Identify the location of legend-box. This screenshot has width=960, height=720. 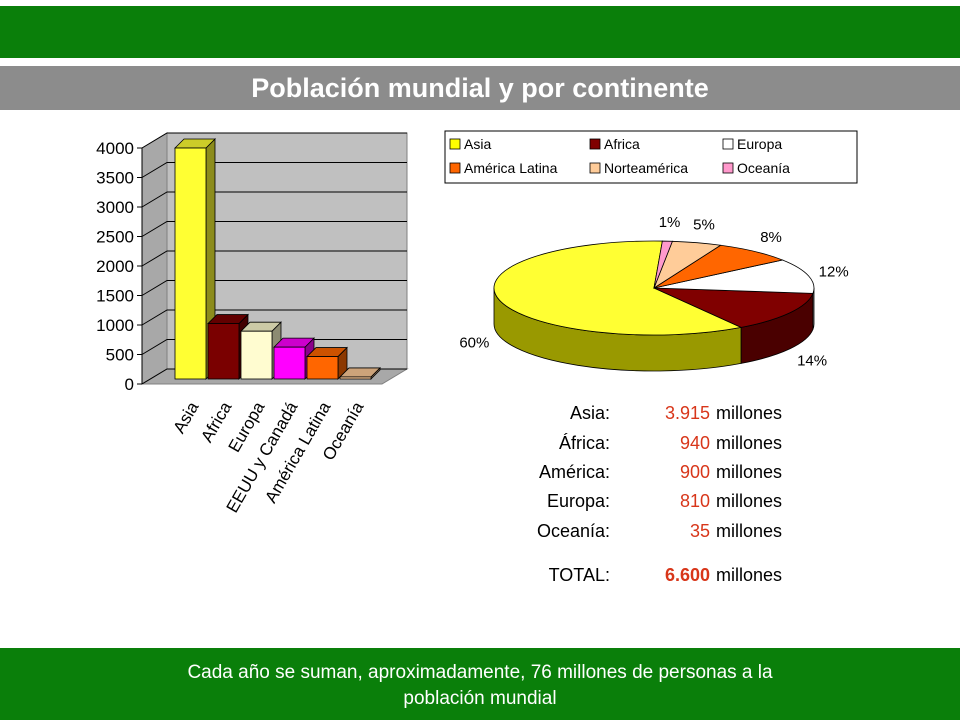
(651, 157).